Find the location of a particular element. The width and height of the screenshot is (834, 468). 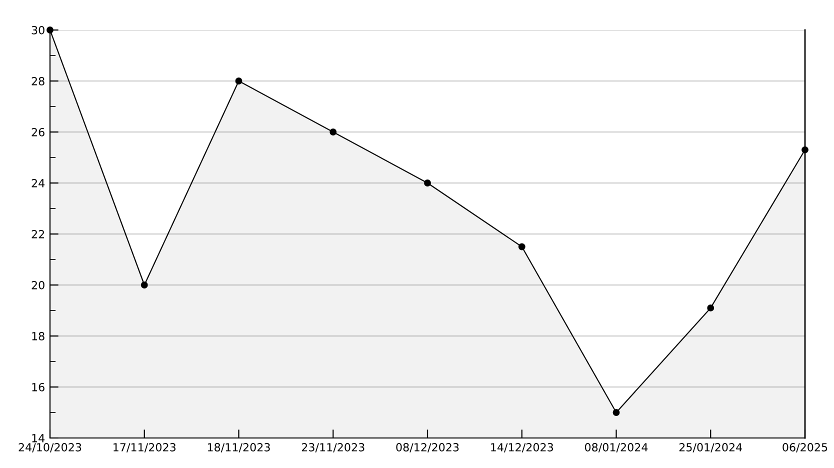

y-tick-label: 18 is located at coordinates (38, 336).